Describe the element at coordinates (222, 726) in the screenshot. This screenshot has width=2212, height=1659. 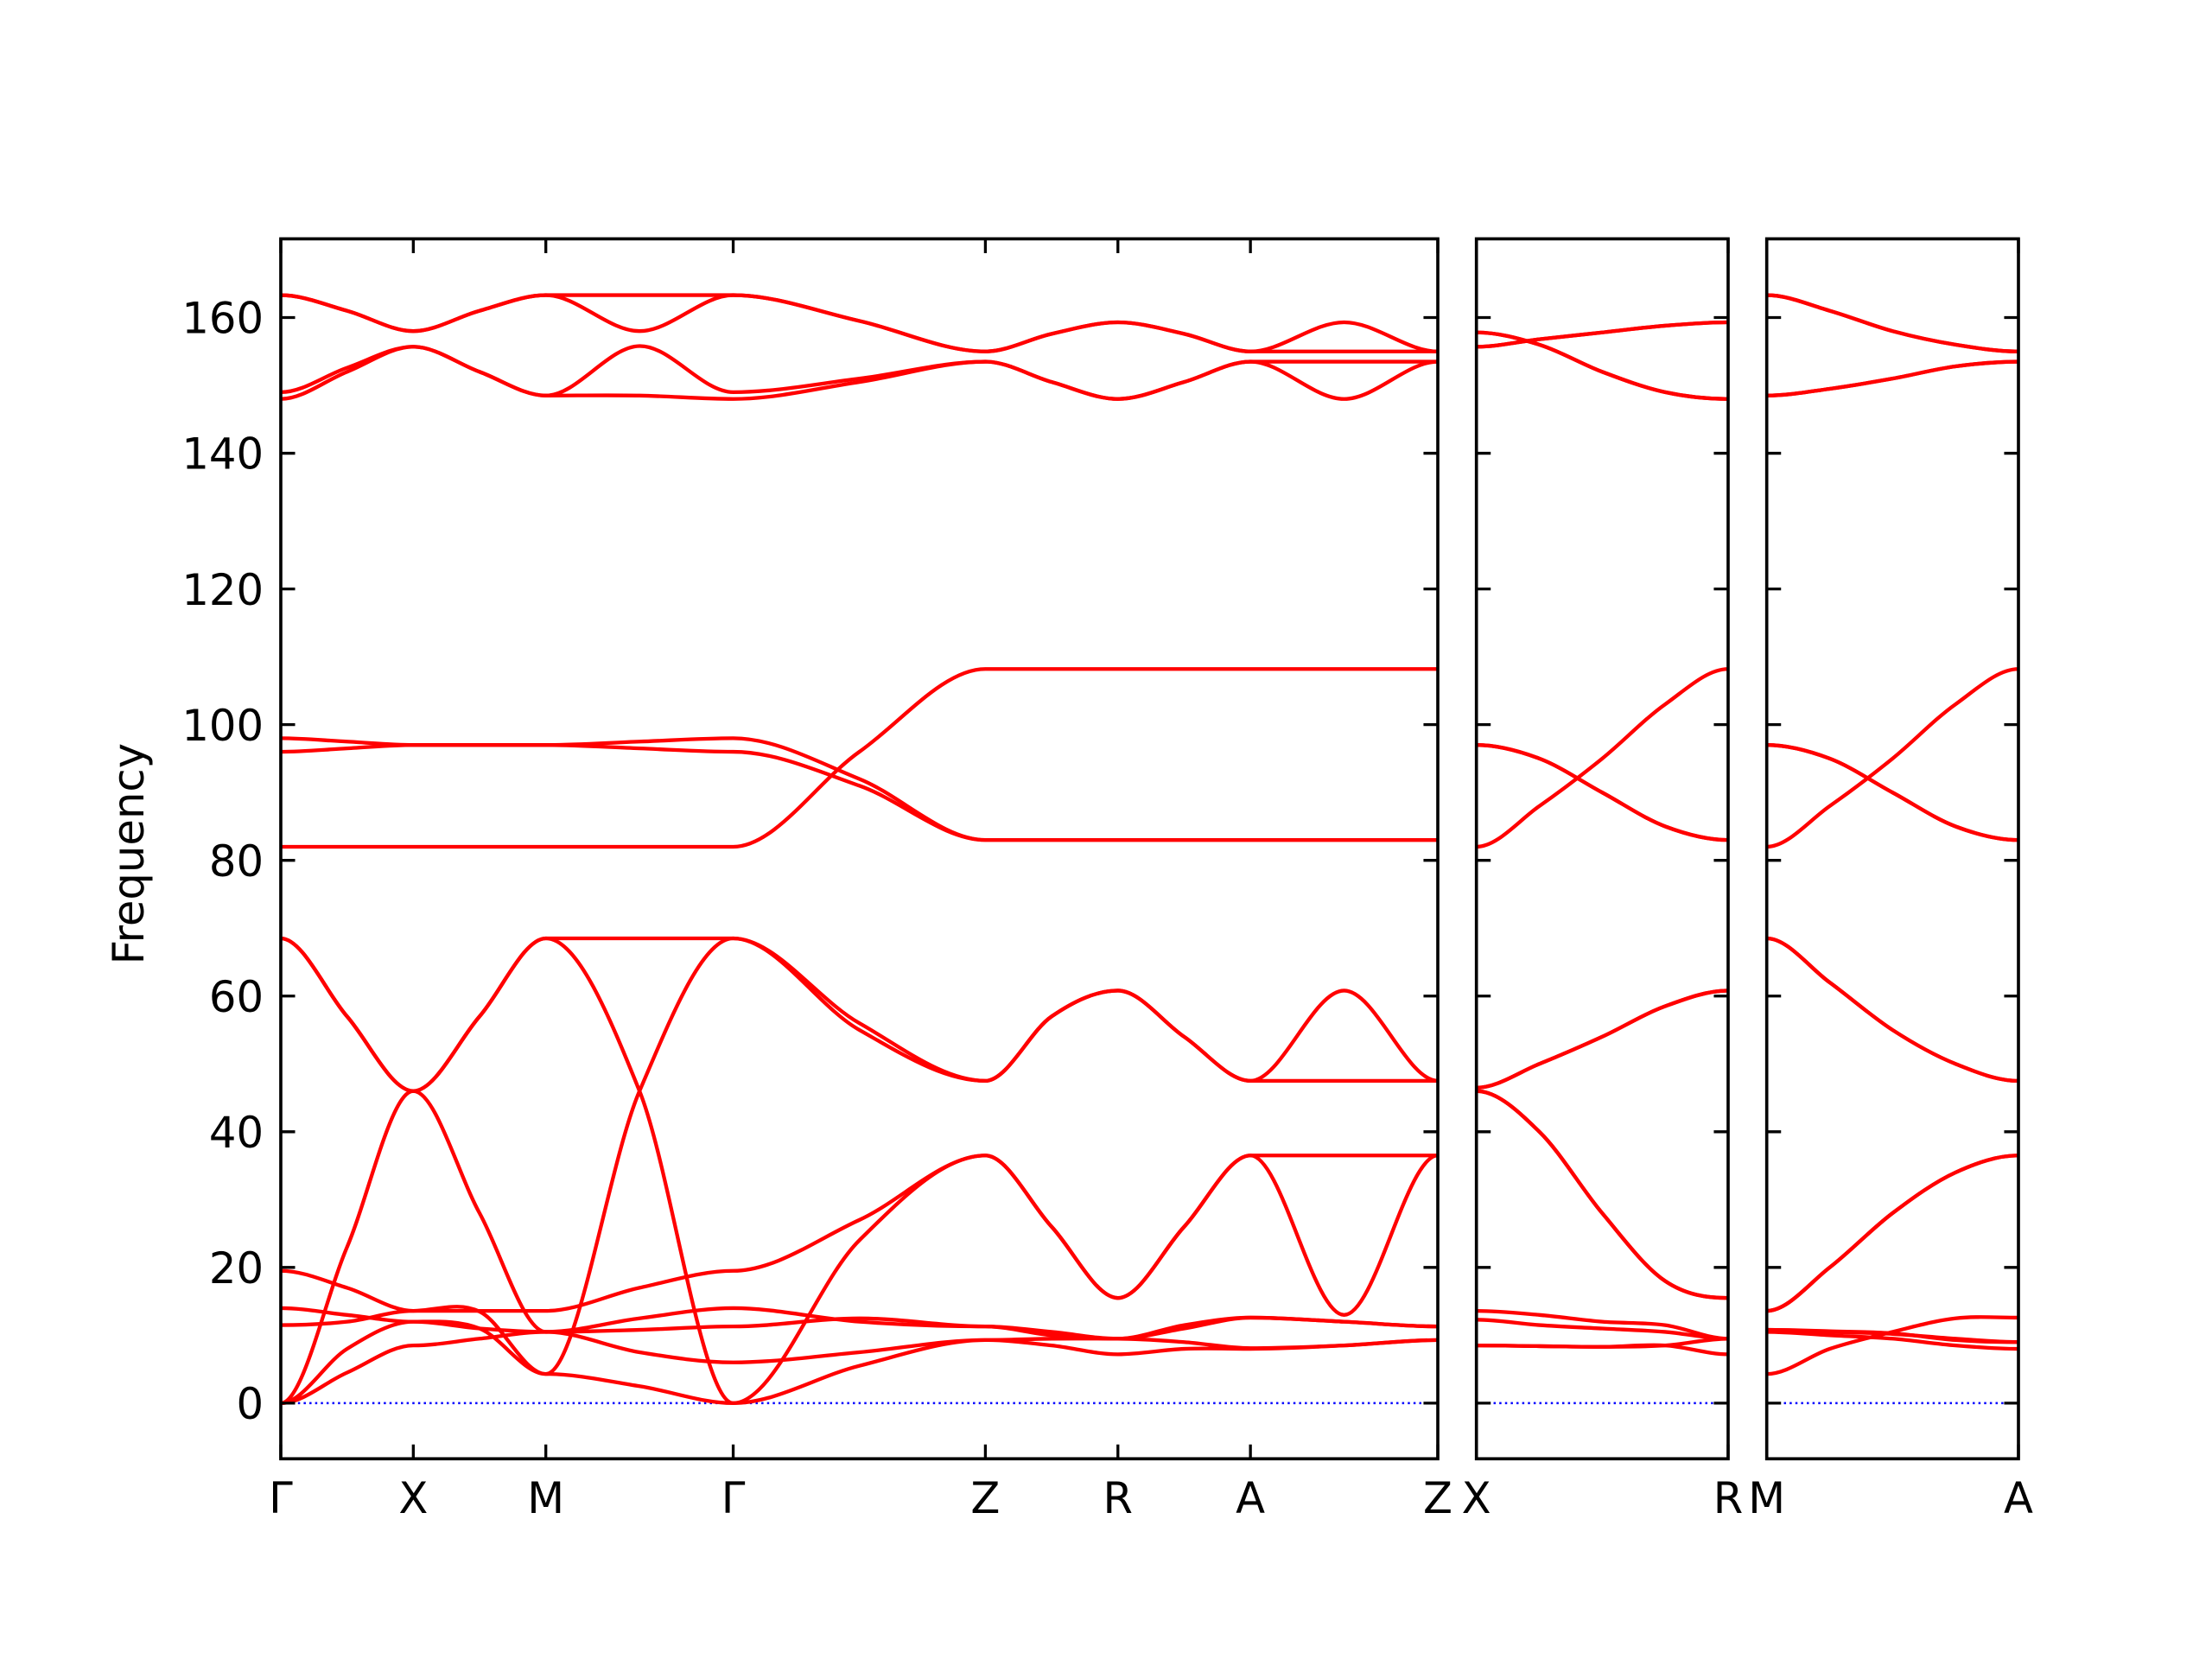
I see `y-tick-label: 100` at that location.